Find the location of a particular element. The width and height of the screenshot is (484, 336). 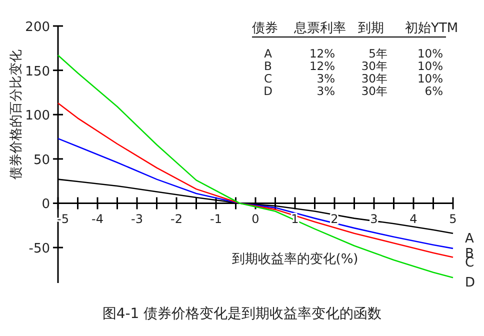

annotation: C is located at coordinates (268, 79).